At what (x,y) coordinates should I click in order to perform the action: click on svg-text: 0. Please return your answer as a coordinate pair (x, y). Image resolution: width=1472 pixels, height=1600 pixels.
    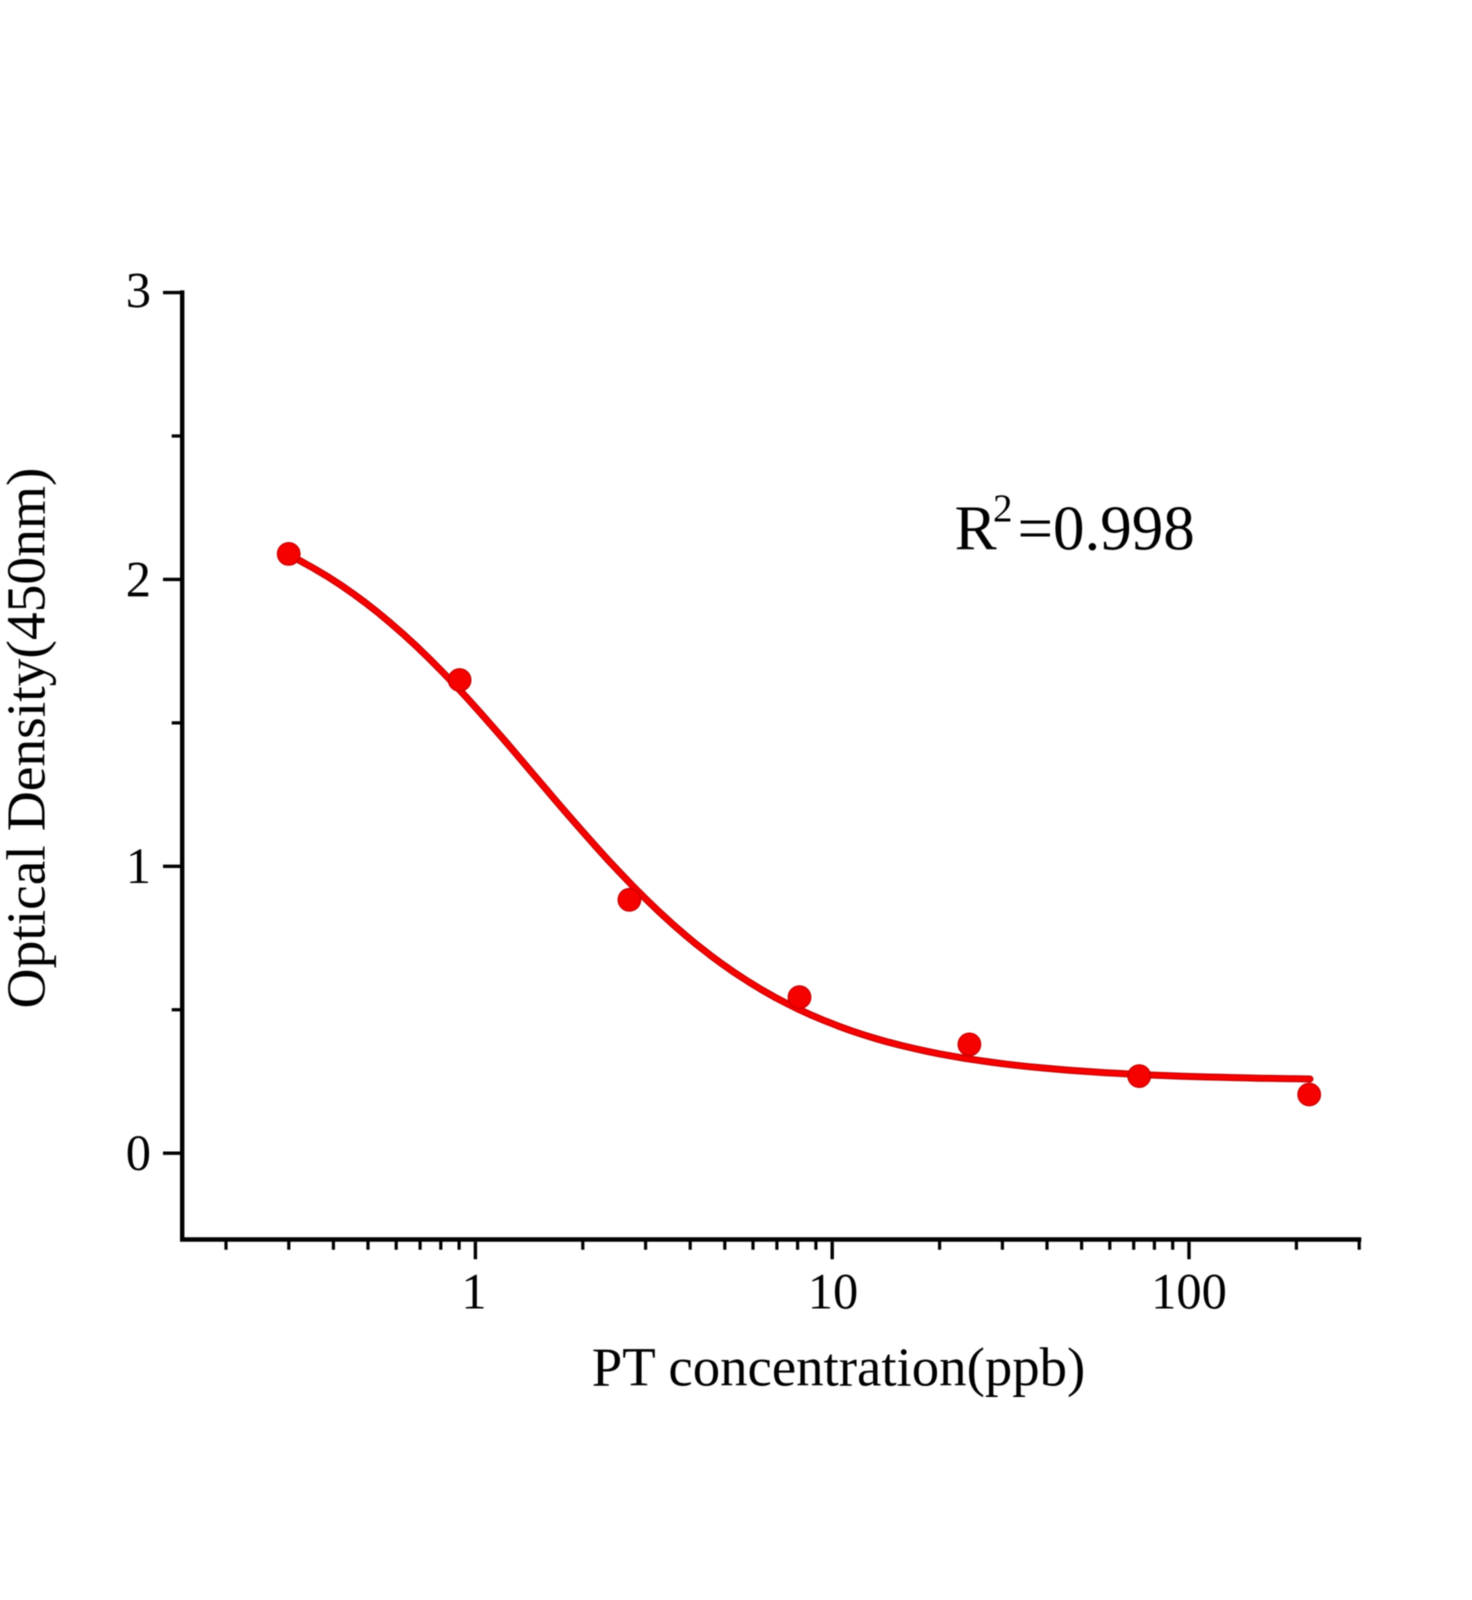
    Looking at the image, I should click on (138, 1153).